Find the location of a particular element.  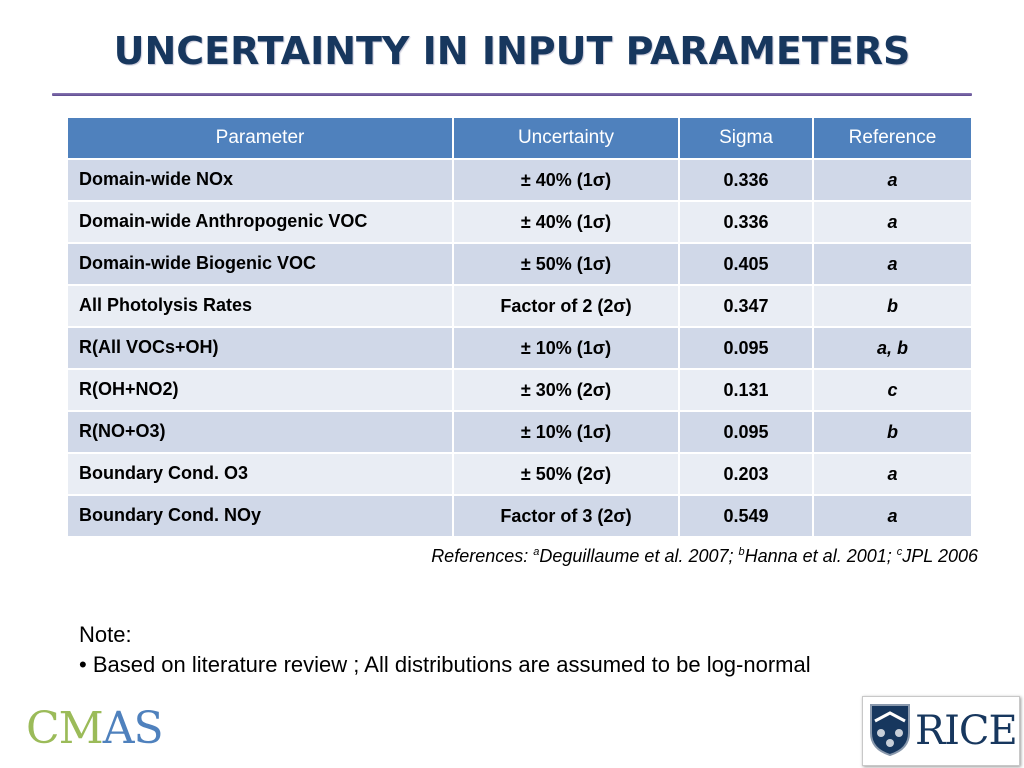

rice-logo: RICE is located at coordinates (941, 731).